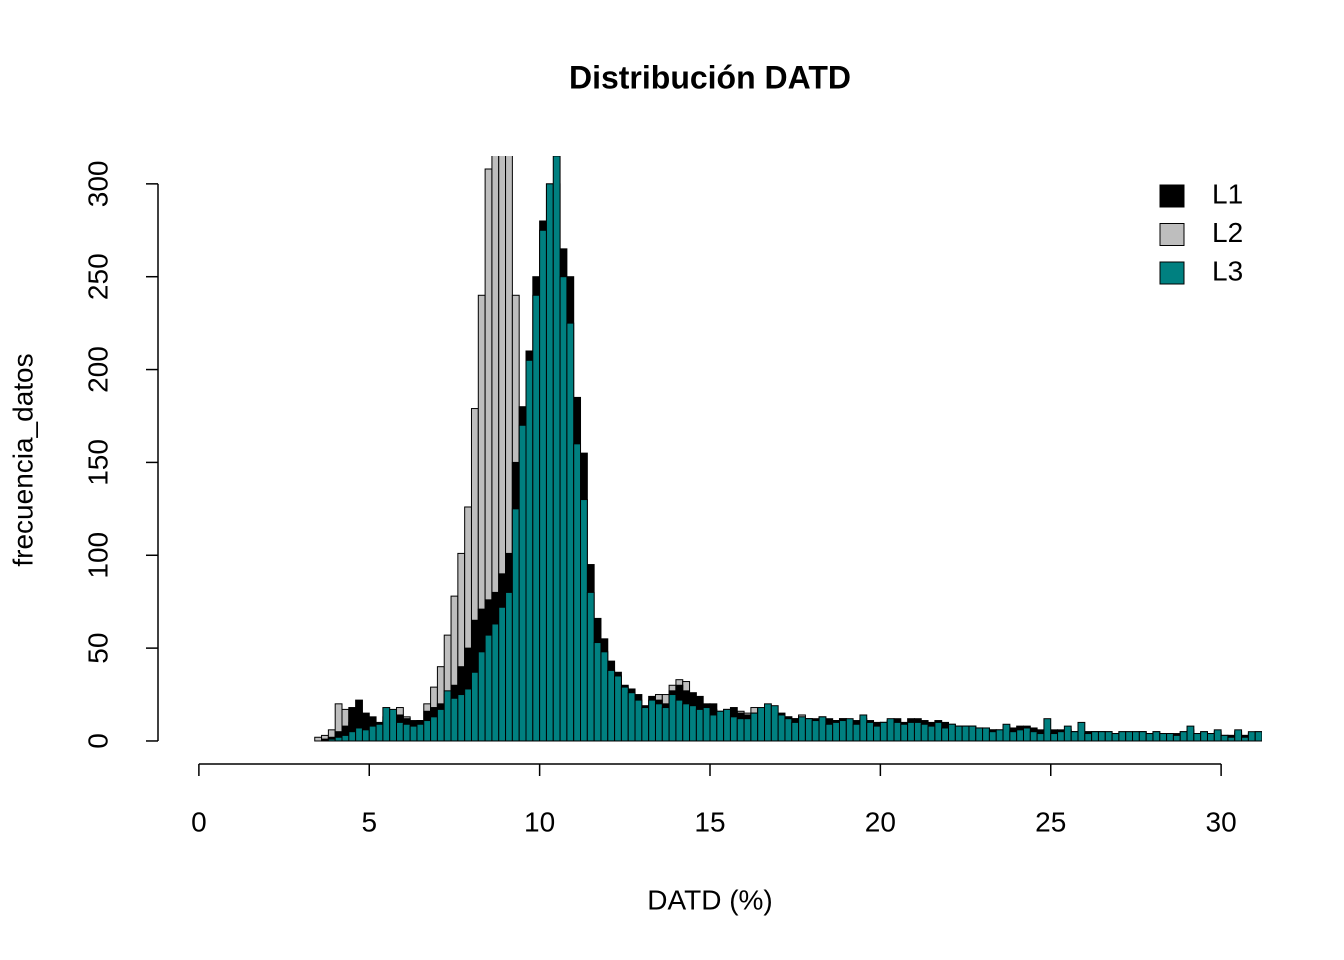 This screenshot has width=1344, height=960. What do you see at coordinates (97, 462) in the screenshot?
I see `y-tick-label: 150` at bounding box center [97, 462].